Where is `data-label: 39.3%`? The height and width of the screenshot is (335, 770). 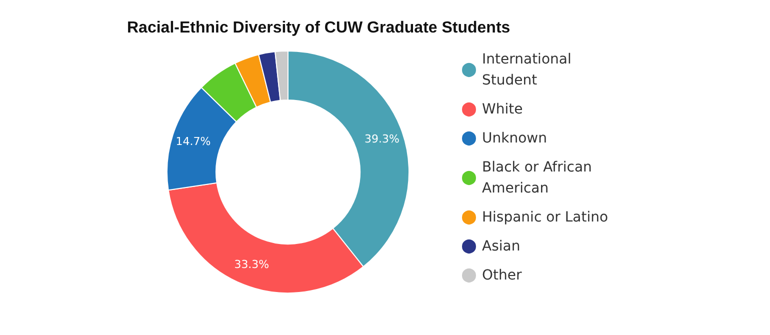
data-label: 39.3% is located at coordinates (382, 139).